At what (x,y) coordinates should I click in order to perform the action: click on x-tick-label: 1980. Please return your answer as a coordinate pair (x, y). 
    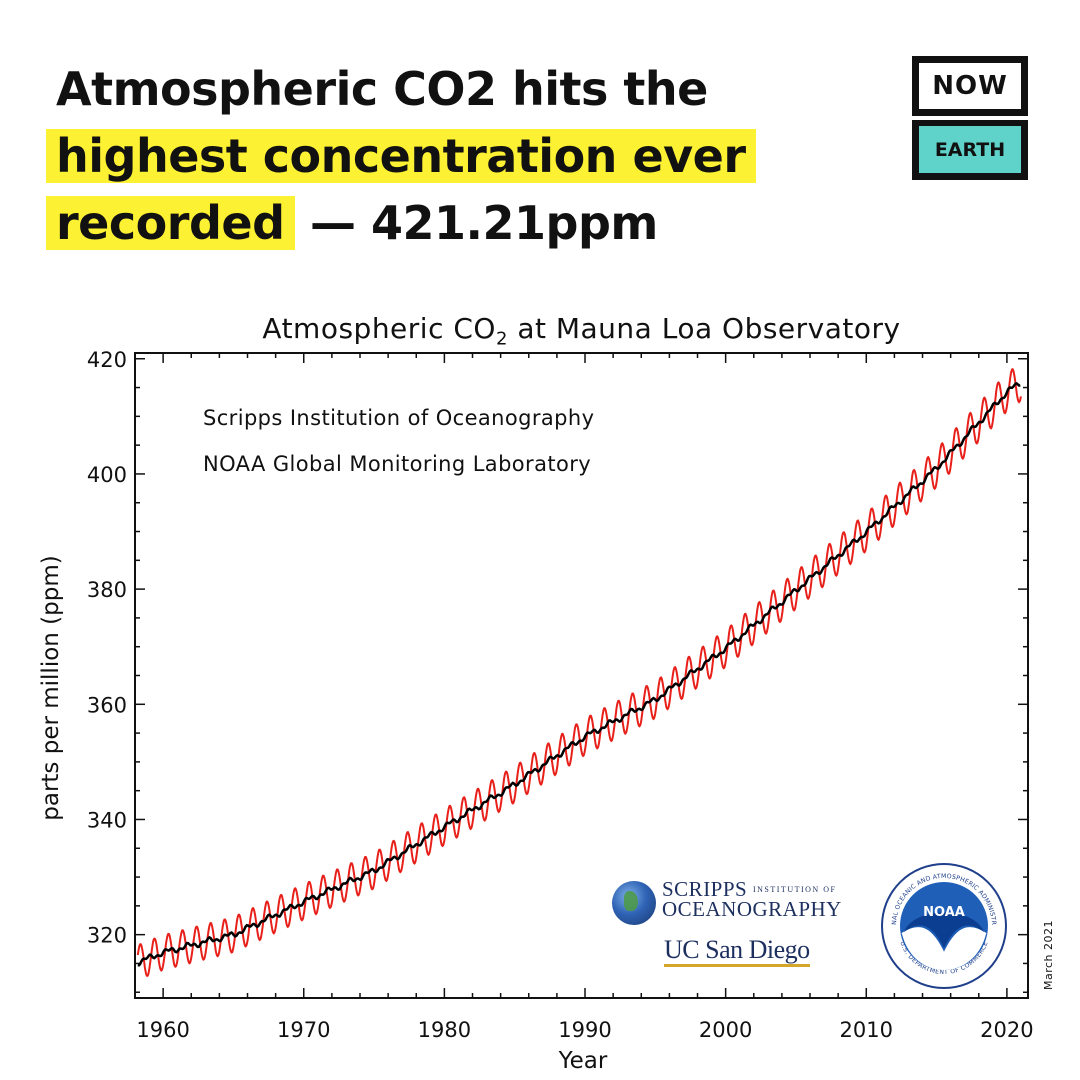
    Looking at the image, I should click on (444, 1030).